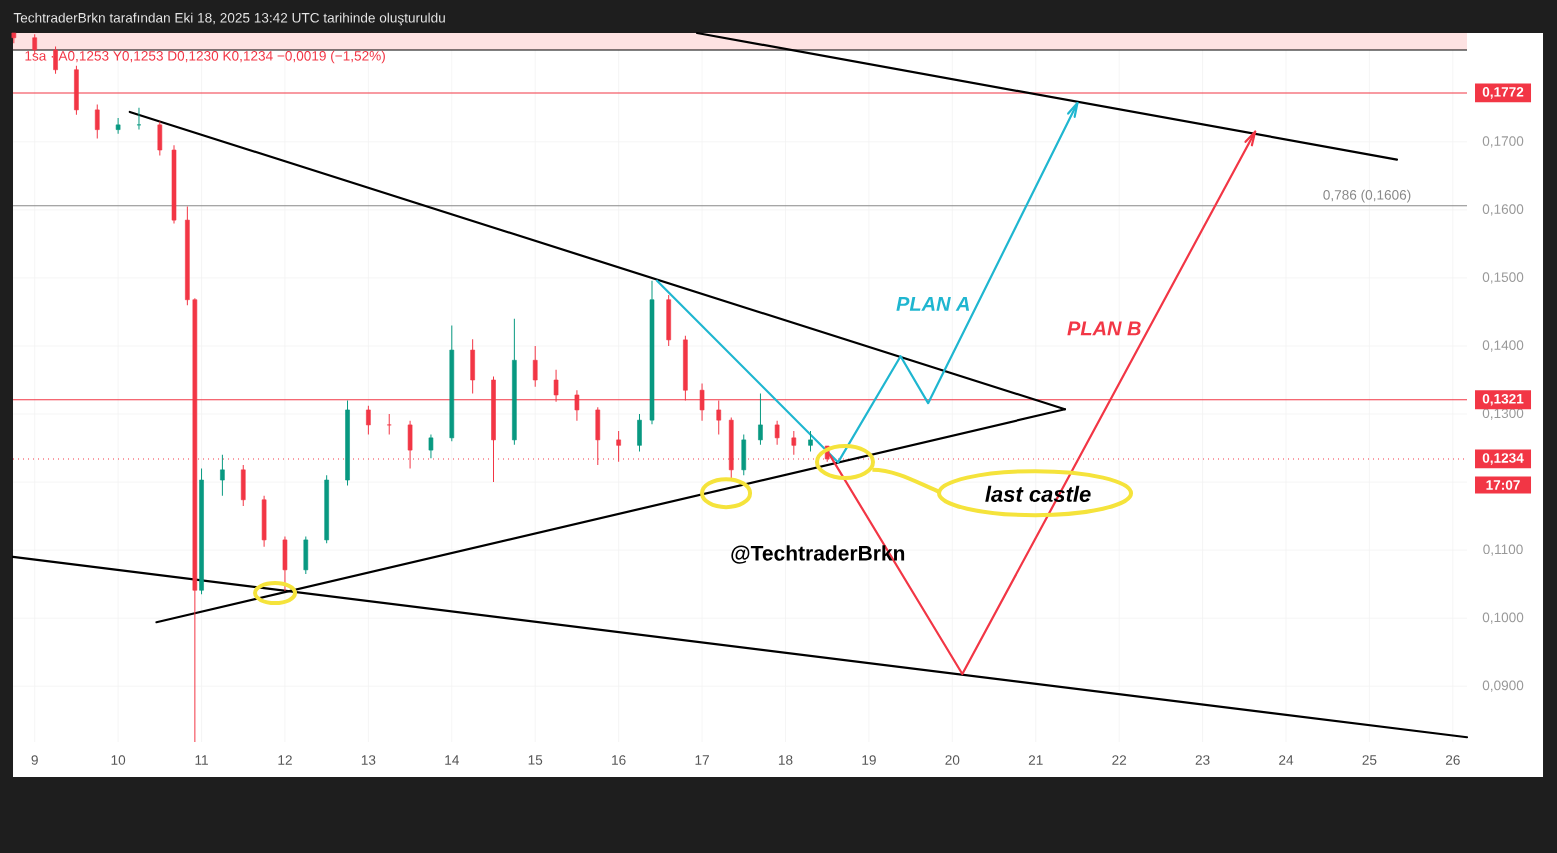 The height and width of the screenshot is (853, 1557). What do you see at coordinates (933, 303) in the screenshot?
I see `series-label: PLAN A` at bounding box center [933, 303].